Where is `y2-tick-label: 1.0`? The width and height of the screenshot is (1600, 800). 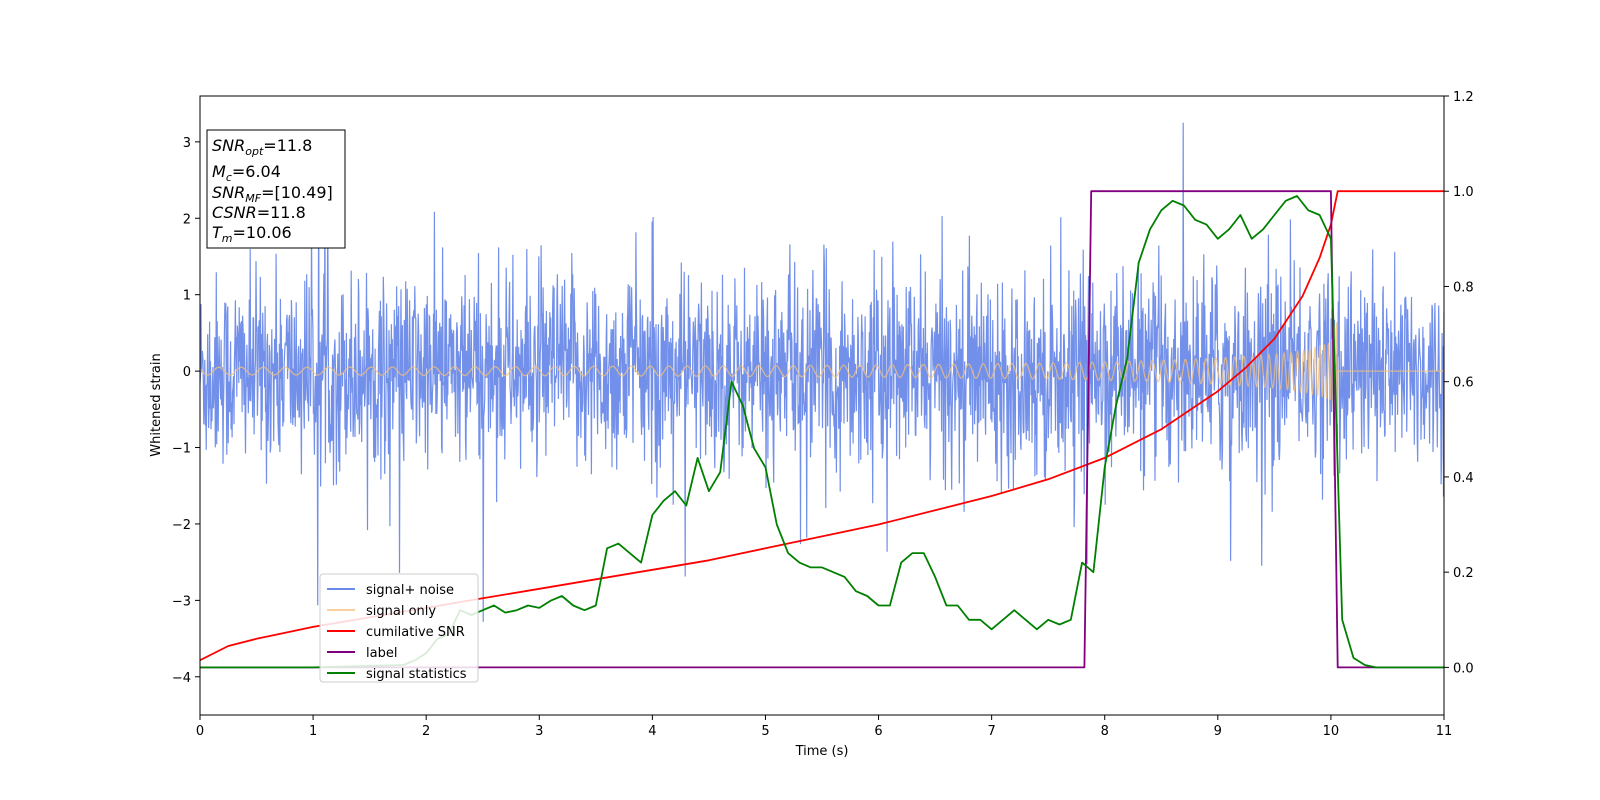
y2-tick-label: 1.0 is located at coordinates (1463, 192).